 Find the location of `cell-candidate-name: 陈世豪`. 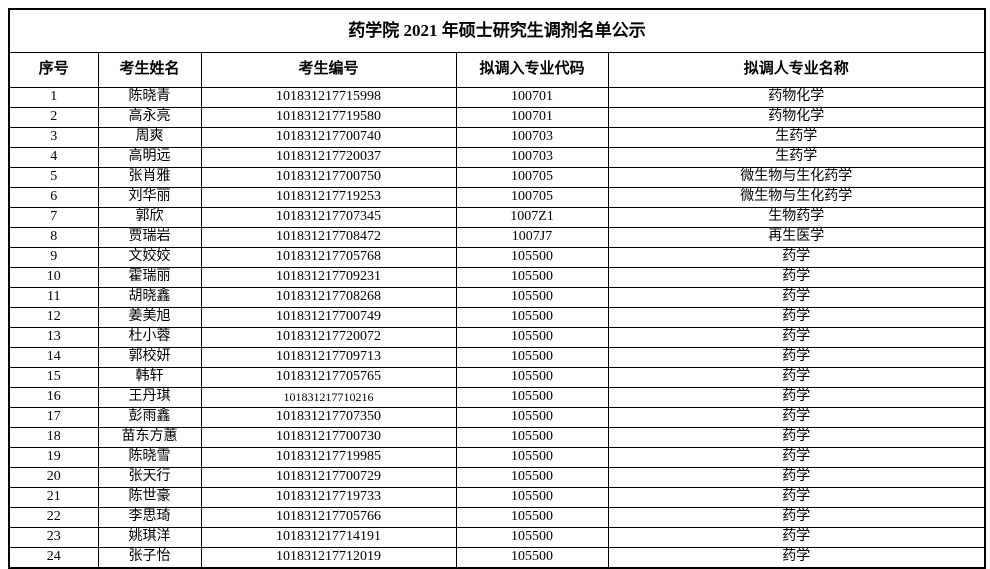

cell-candidate-name: 陈世豪 is located at coordinates (149, 497).